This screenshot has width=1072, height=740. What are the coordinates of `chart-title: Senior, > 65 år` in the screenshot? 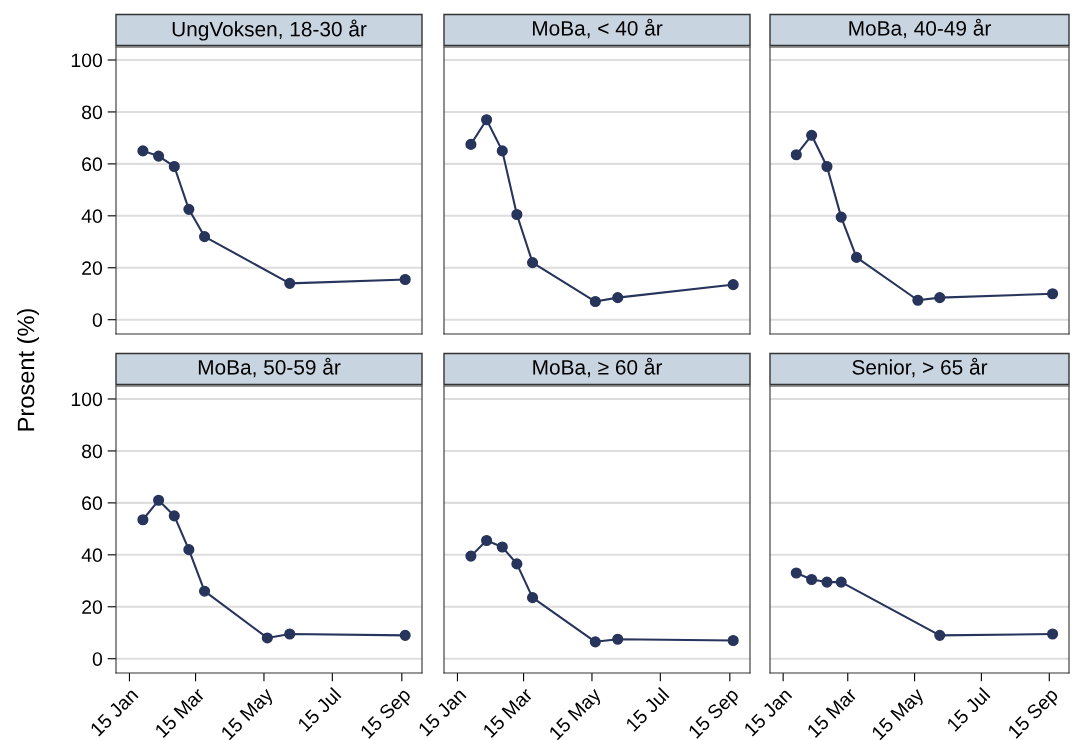 It's located at (920, 367).